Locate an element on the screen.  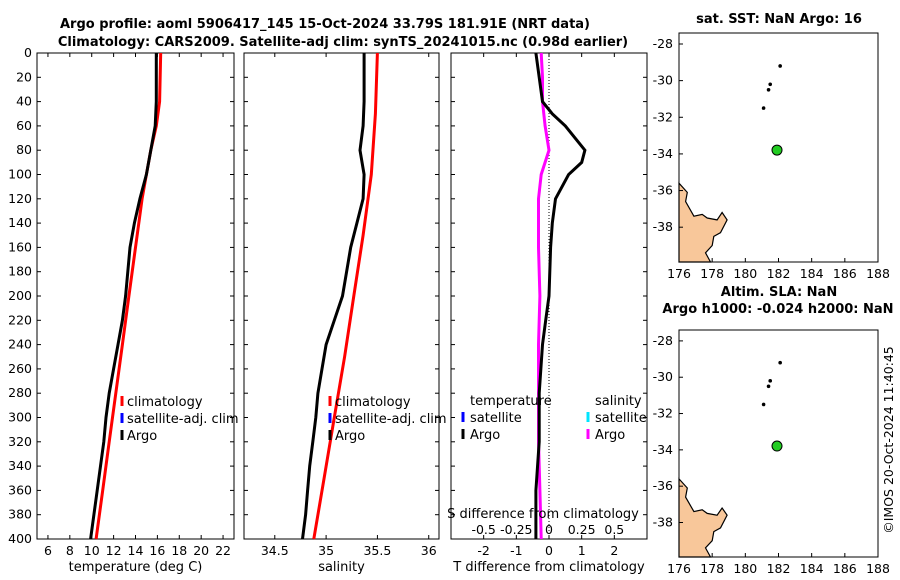
x-axis-label: T difference from climatology is located at coordinates (548, 567).